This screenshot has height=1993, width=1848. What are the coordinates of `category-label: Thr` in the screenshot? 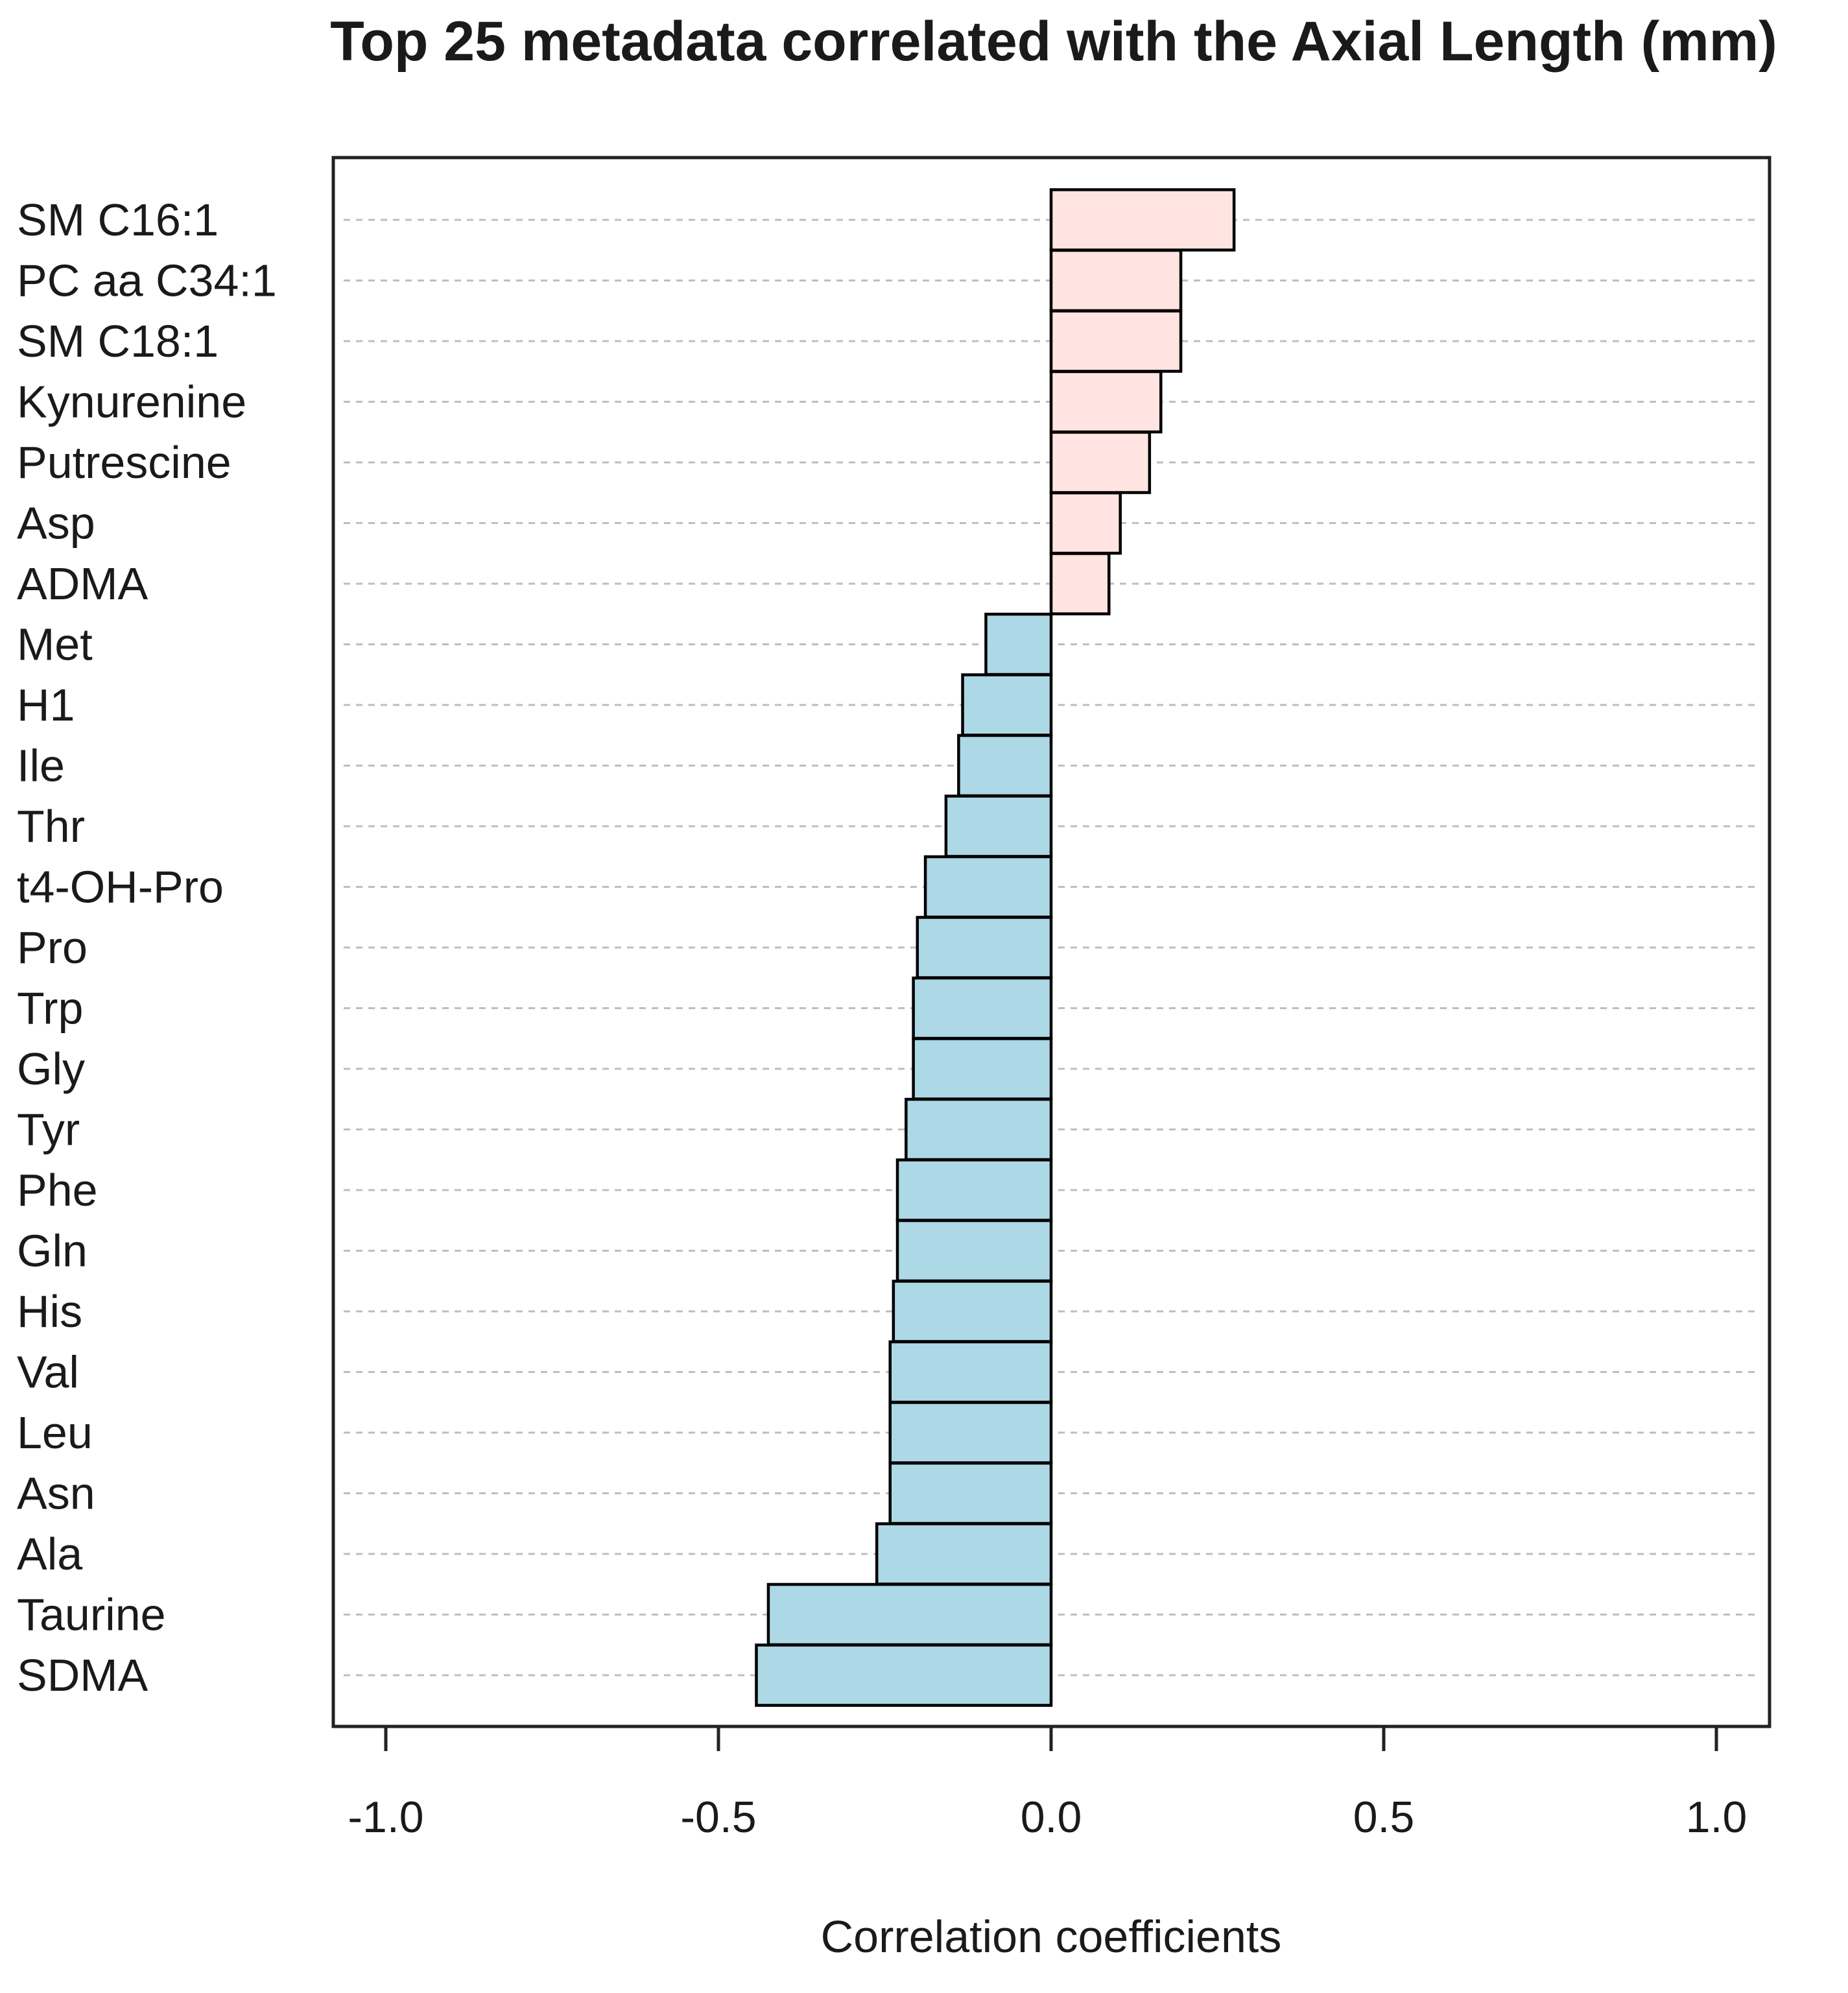 It's located at (51, 826).